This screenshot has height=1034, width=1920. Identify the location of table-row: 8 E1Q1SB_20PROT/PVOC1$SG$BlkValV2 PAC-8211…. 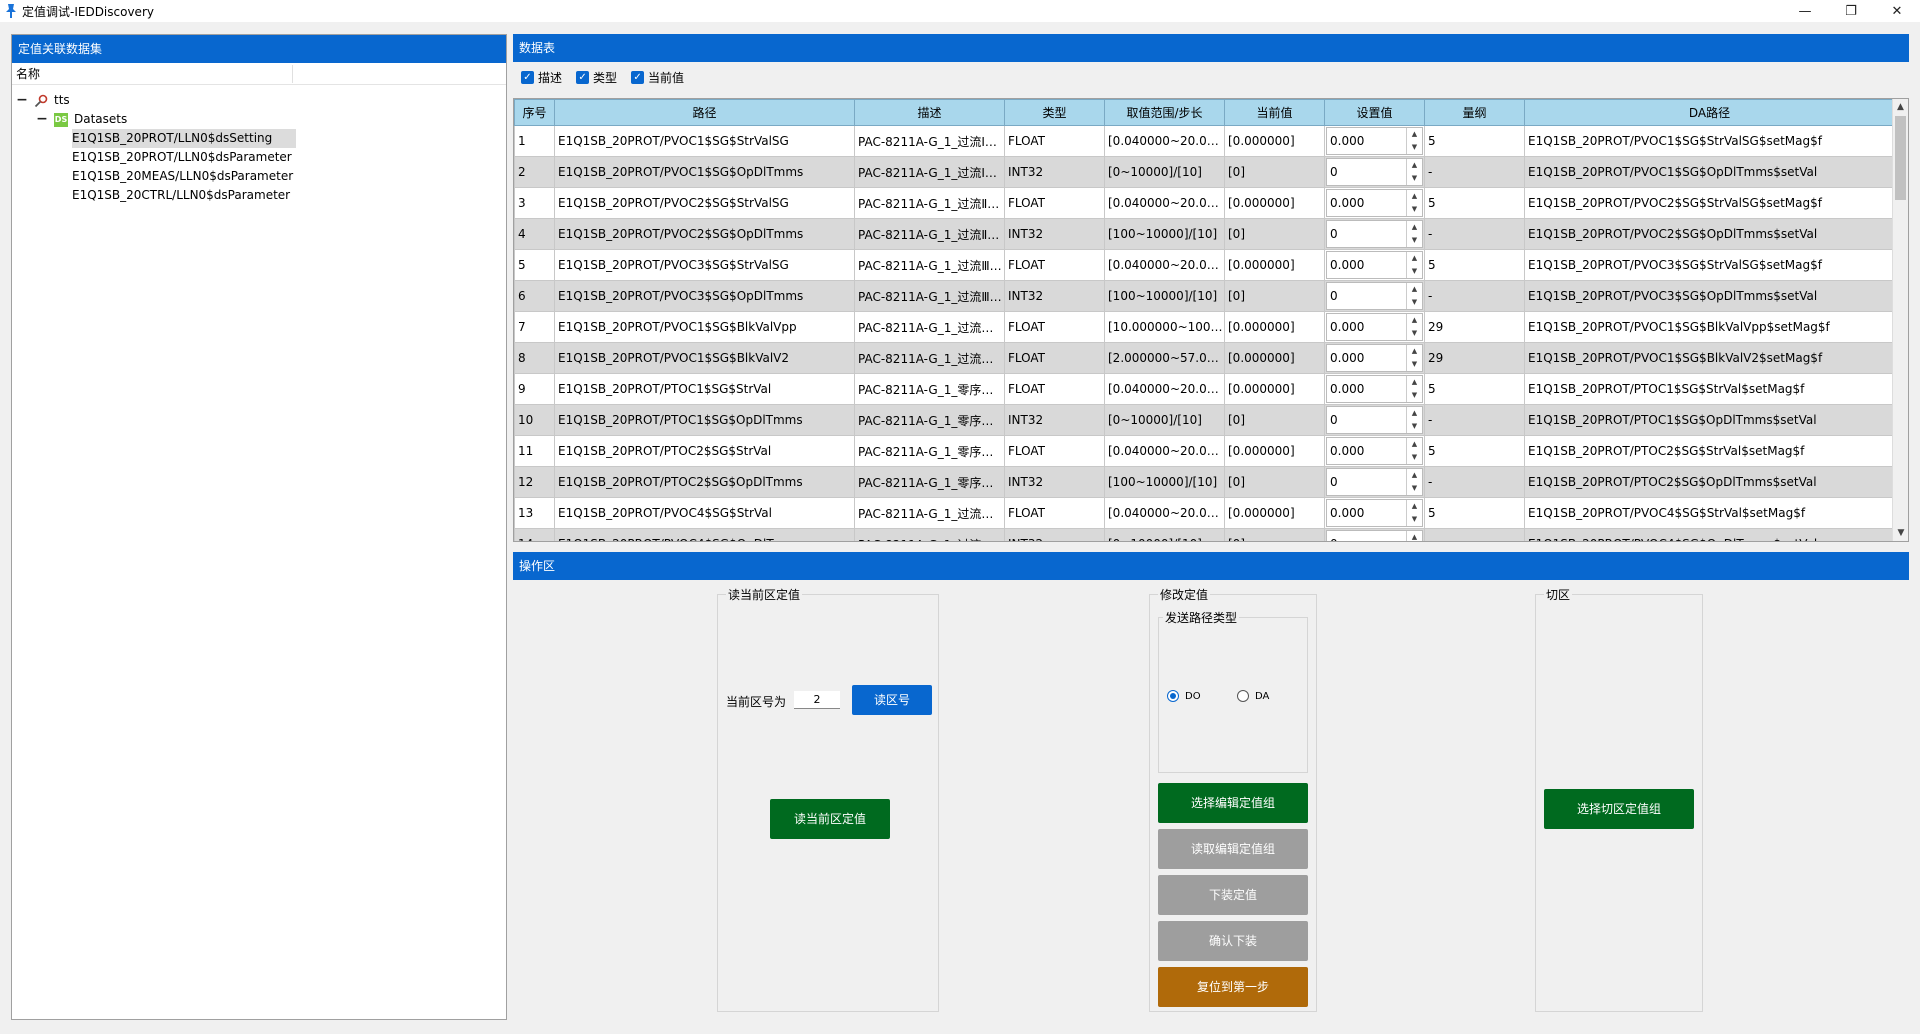
(1204, 358).